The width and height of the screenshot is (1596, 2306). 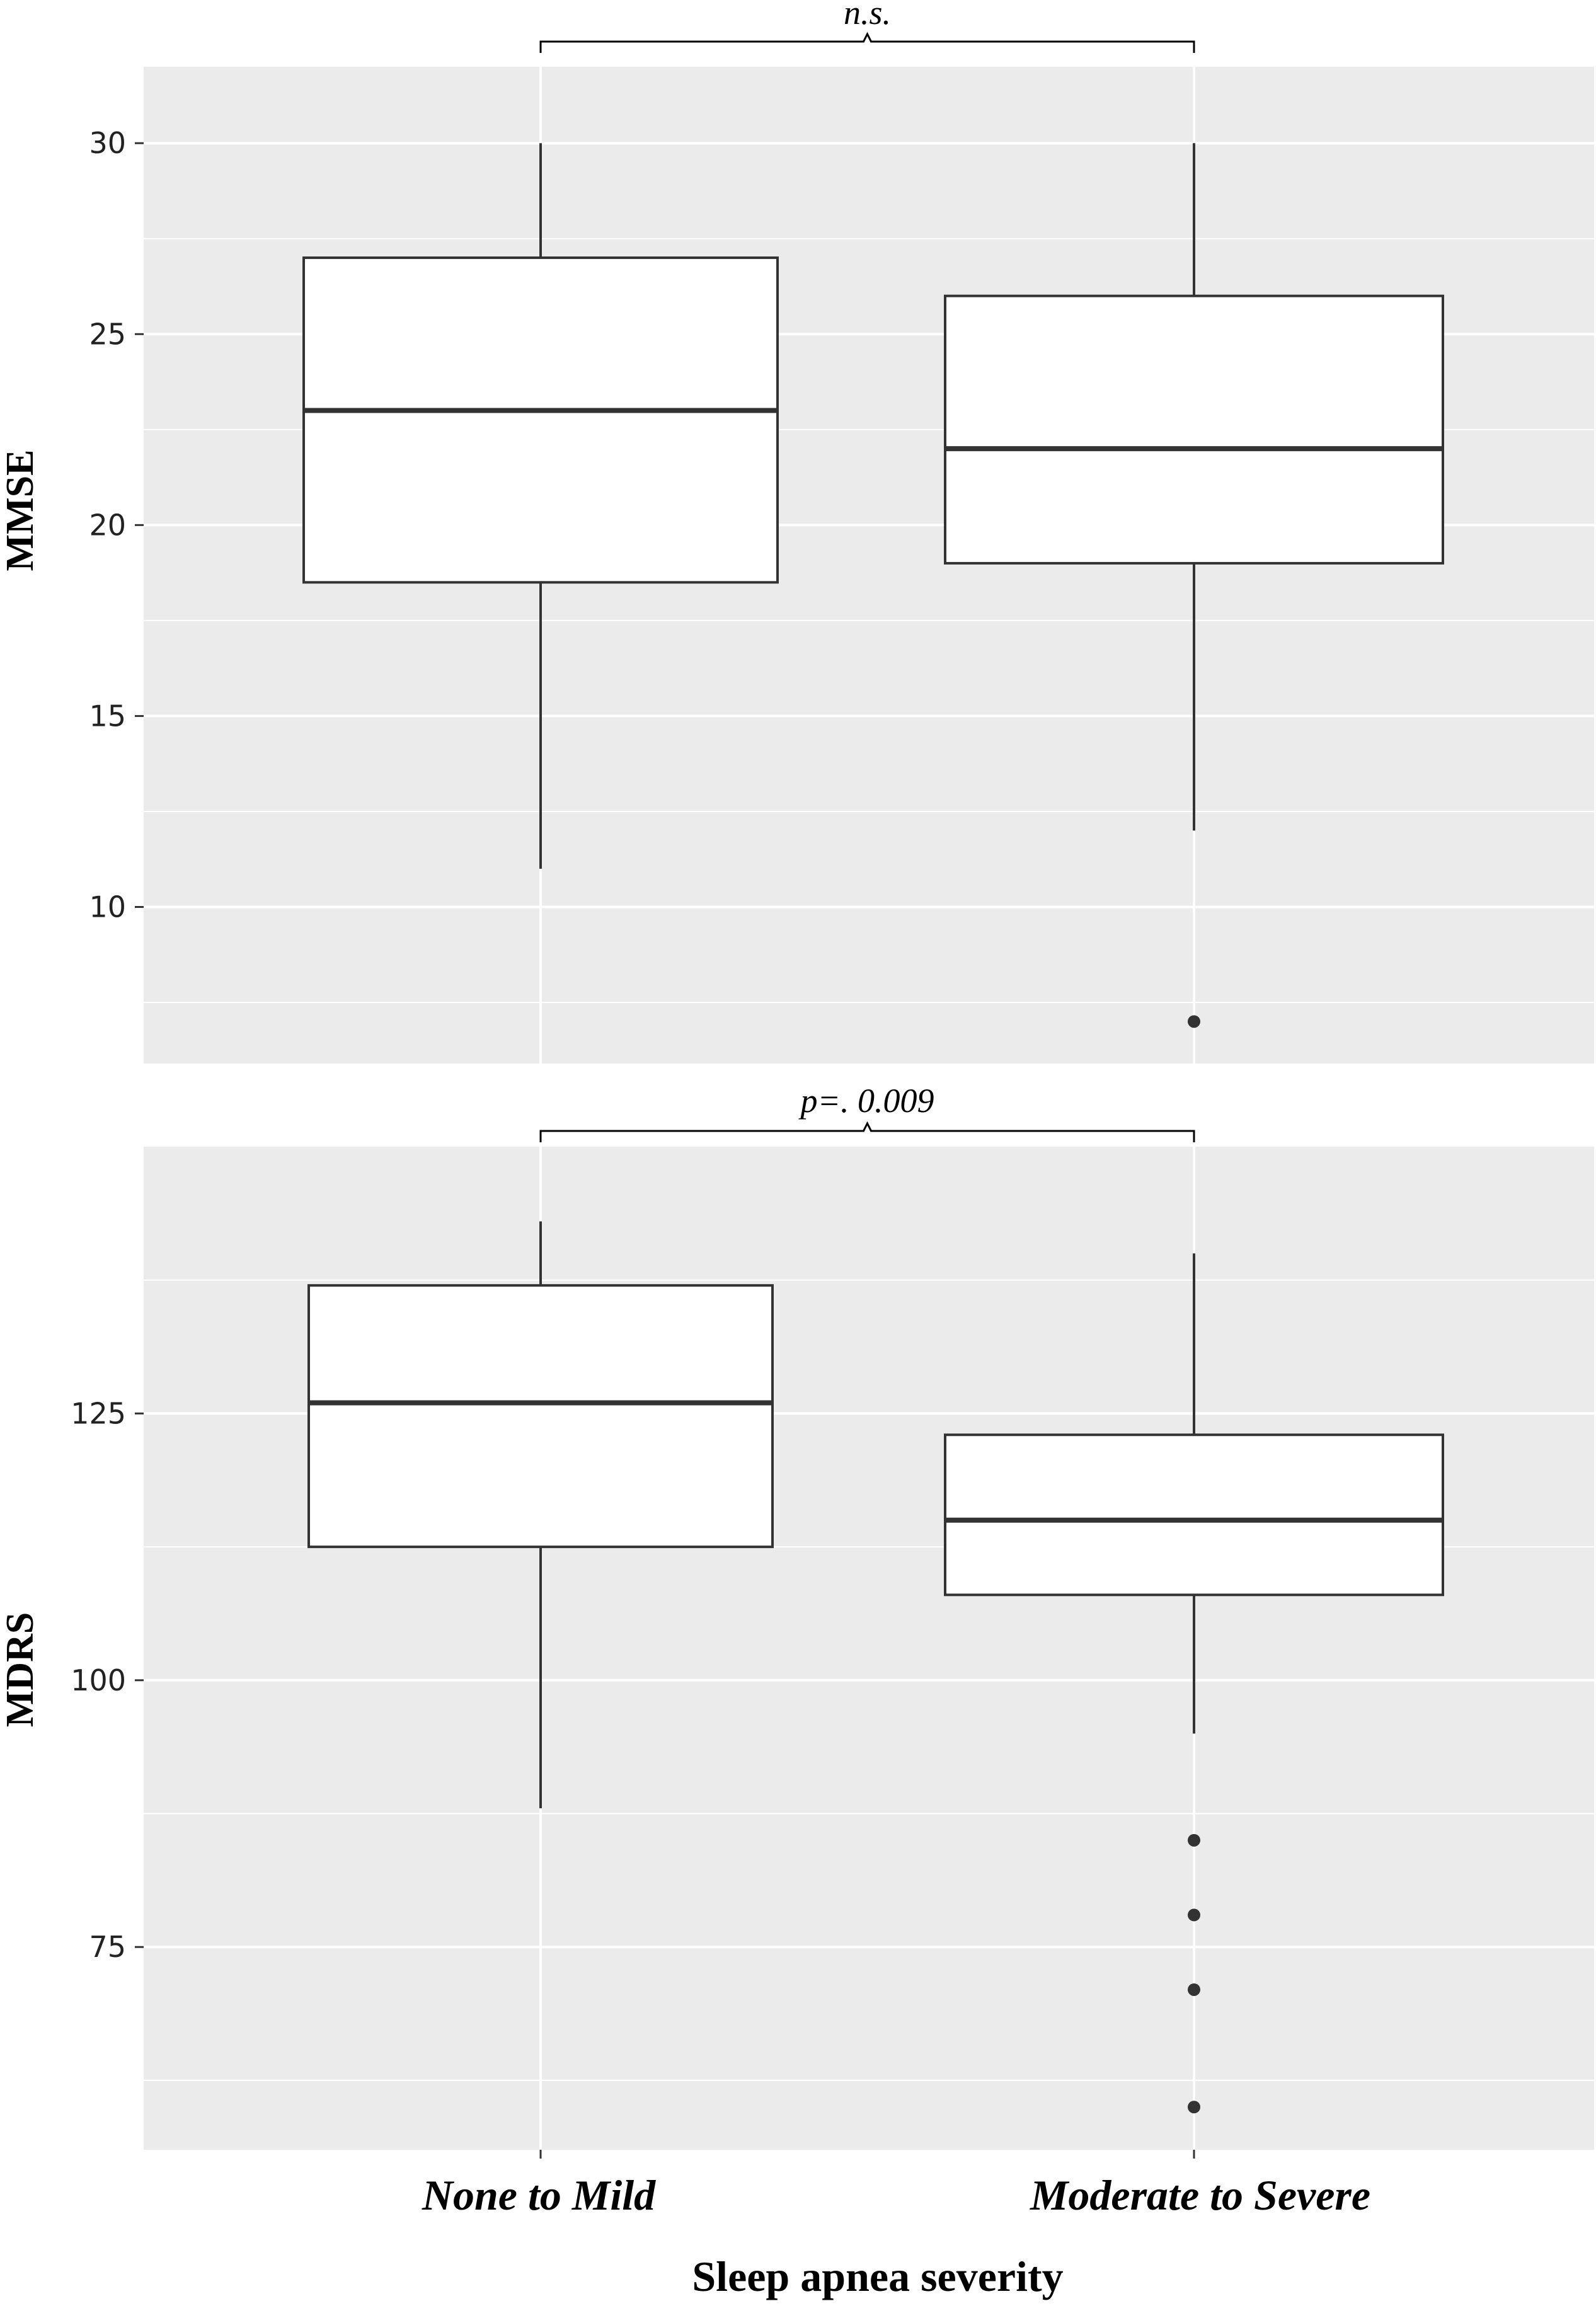 I want to click on mdrs-y-ticks: 75 100 125, so click(x=107, y=1680).